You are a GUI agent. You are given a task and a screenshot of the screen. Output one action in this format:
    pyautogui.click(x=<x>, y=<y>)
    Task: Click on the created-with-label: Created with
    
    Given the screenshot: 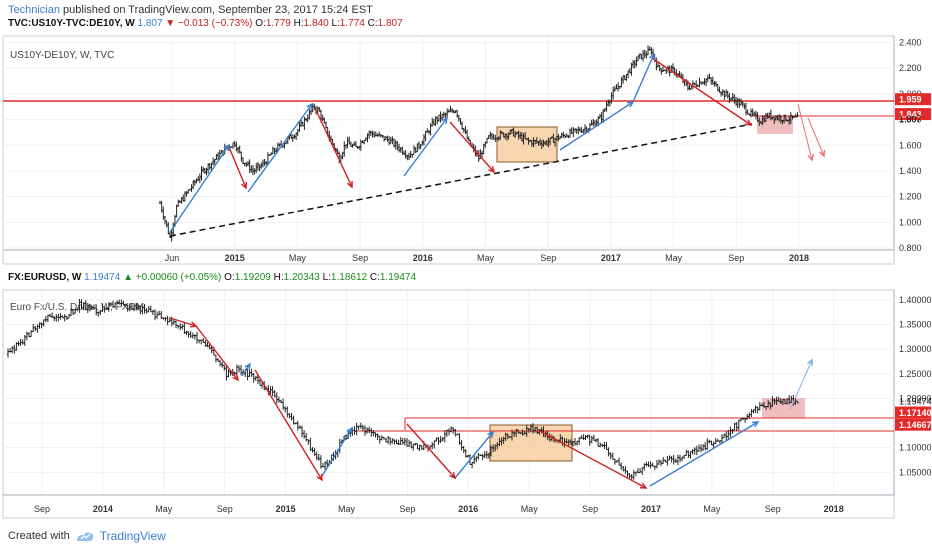 What is the action you would take?
    pyautogui.click(x=39, y=536)
    